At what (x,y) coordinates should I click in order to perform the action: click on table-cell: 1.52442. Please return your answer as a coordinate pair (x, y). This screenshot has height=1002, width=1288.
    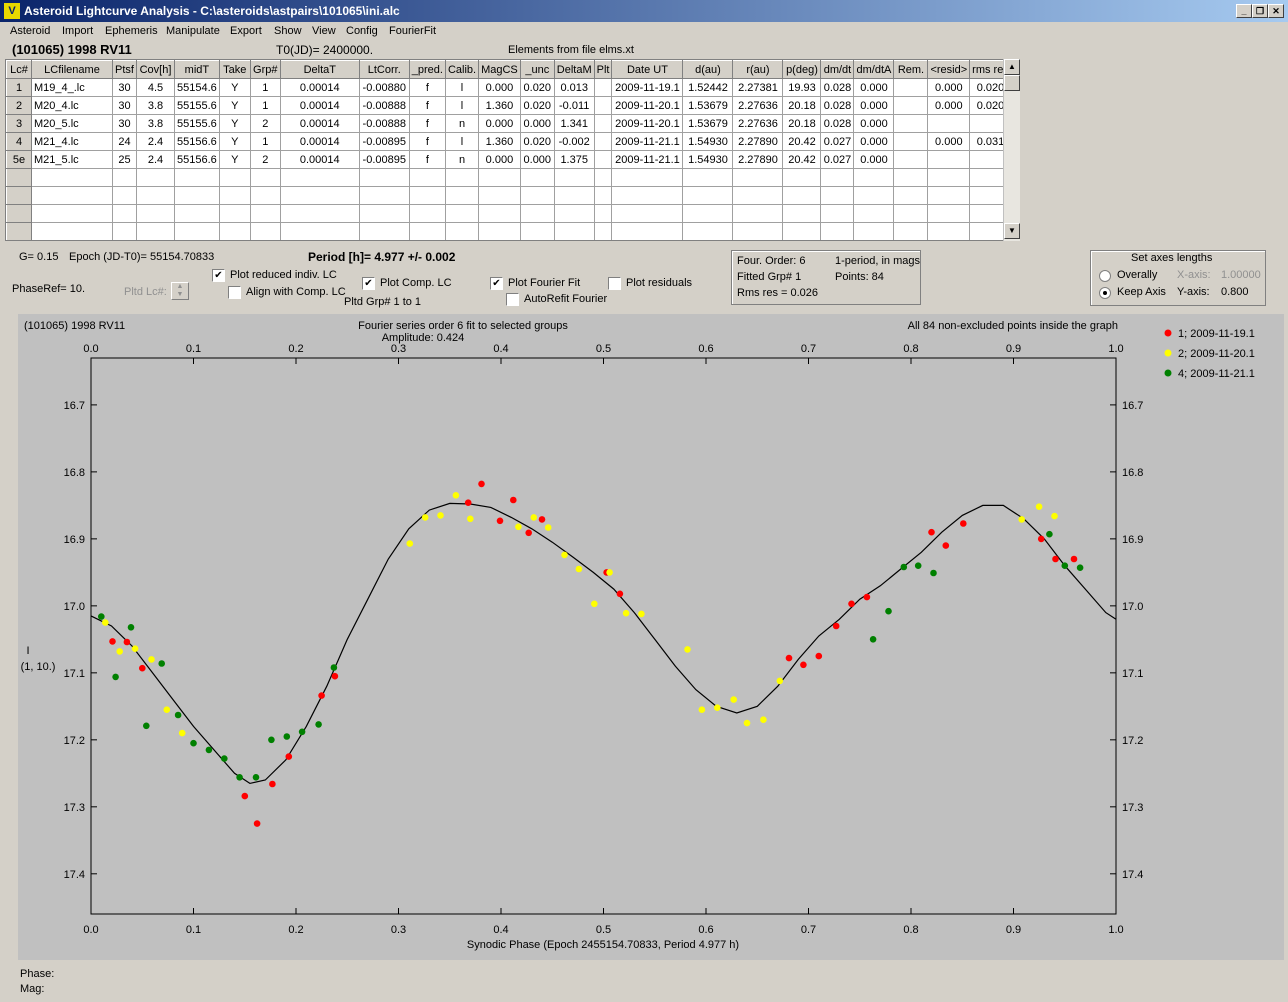
    Looking at the image, I should click on (708, 87).